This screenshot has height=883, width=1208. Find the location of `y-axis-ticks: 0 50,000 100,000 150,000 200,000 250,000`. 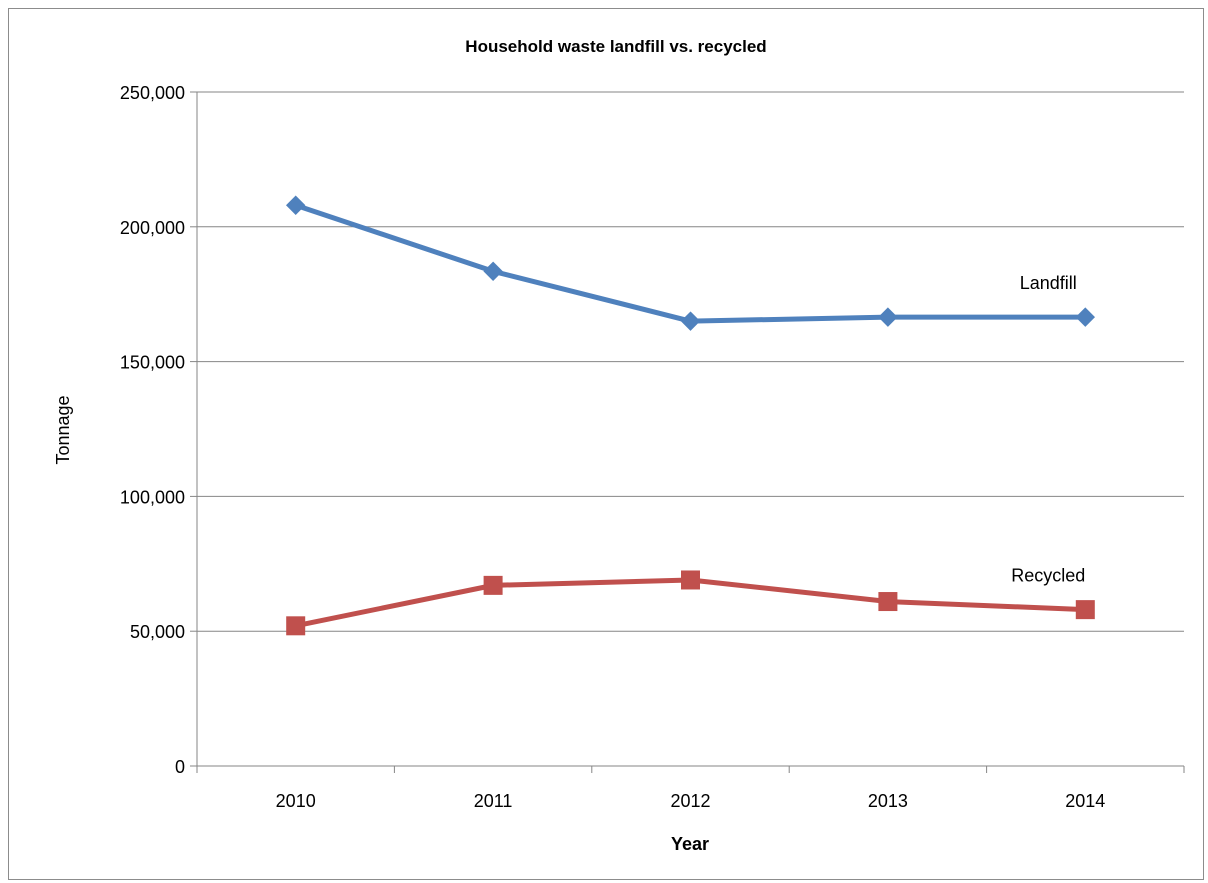

y-axis-ticks: 0 50,000 100,000 150,000 200,000 250,000 is located at coordinates (158, 430).